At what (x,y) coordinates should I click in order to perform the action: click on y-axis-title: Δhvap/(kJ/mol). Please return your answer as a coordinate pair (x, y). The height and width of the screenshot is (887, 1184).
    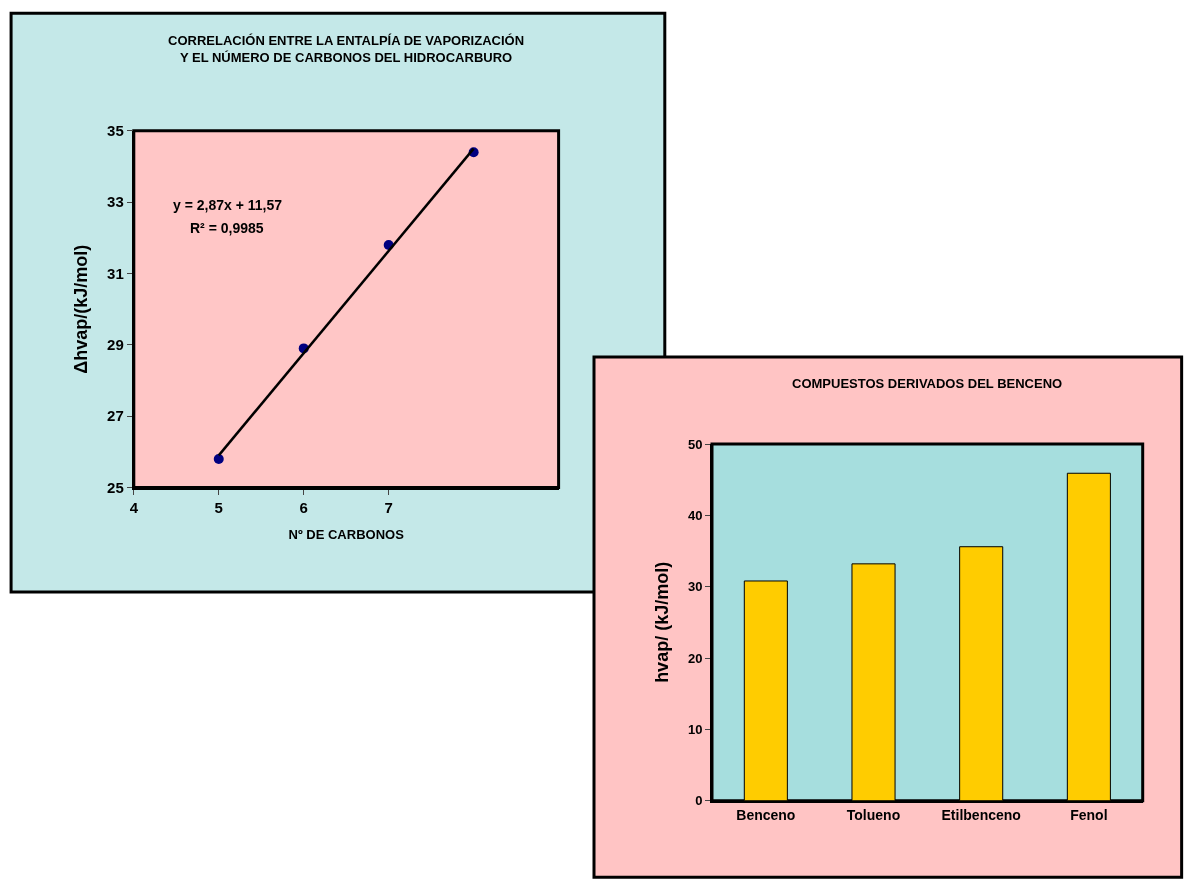
    Looking at the image, I should click on (80, 309).